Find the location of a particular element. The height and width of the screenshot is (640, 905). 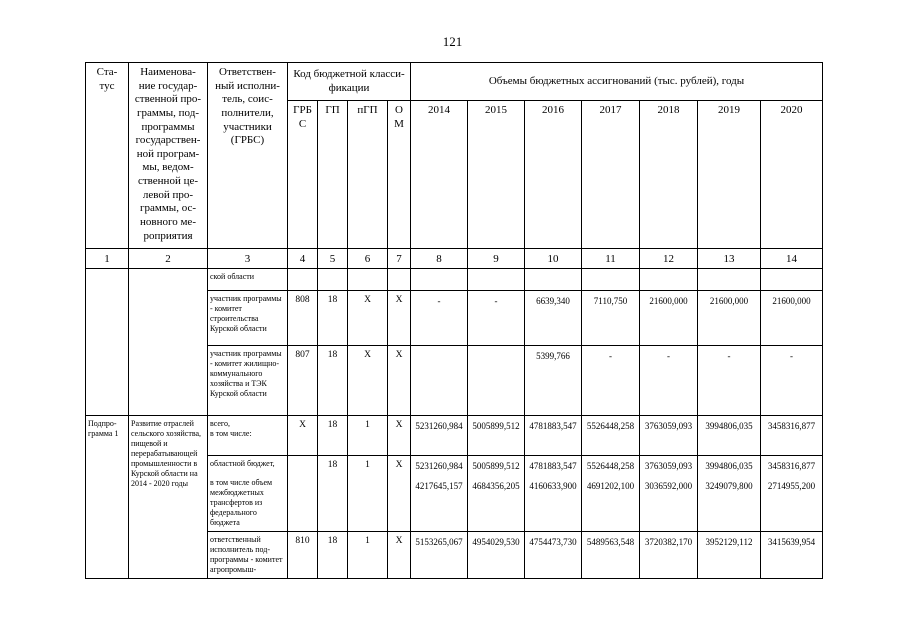

cell-value-2017: 7110,750 is located at coordinates (610, 318).